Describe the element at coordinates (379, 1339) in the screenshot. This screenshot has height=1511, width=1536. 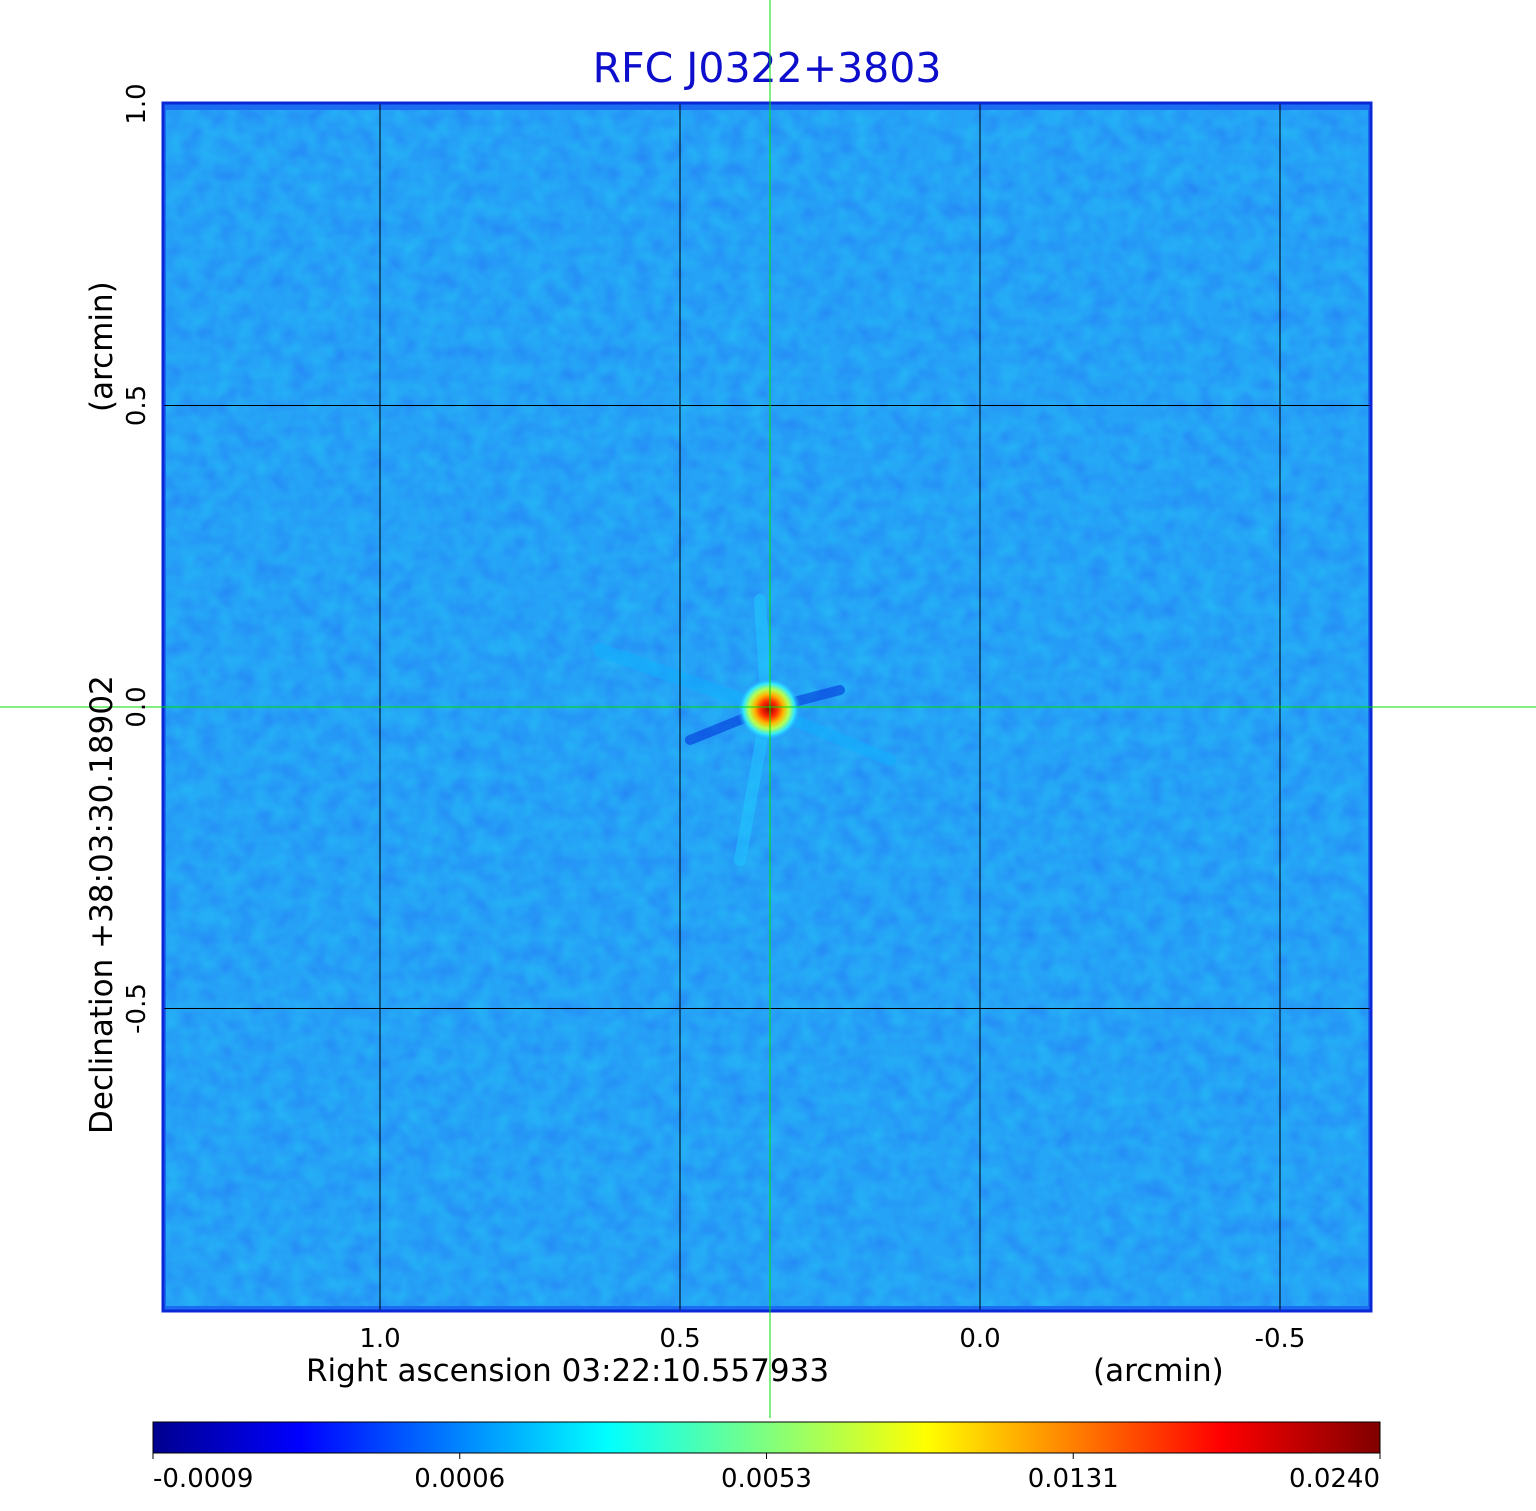
I see `x-tick-label: 1.0` at that location.